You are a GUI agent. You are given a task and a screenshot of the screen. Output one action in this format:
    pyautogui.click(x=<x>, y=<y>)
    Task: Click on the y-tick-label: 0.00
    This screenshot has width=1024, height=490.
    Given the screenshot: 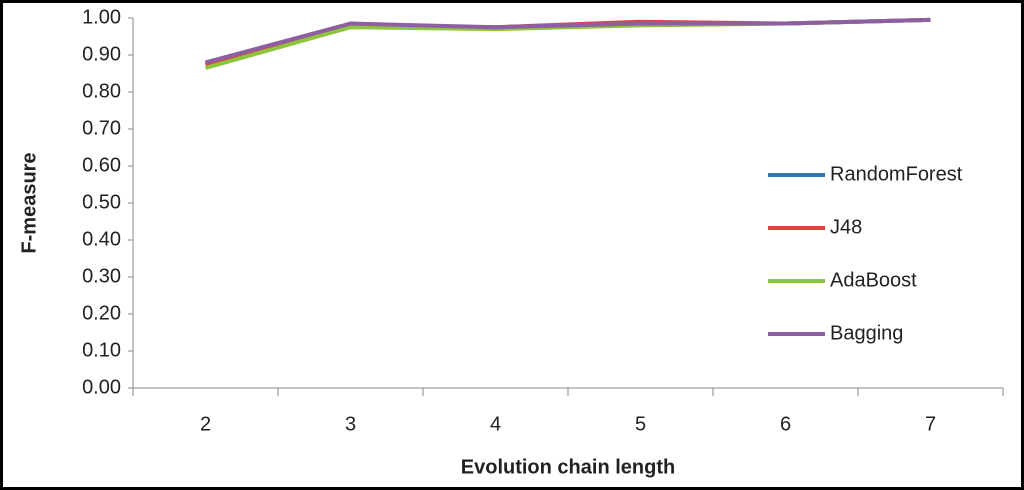 What is the action you would take?
    pyautogui.click(x=101, y=387)
    